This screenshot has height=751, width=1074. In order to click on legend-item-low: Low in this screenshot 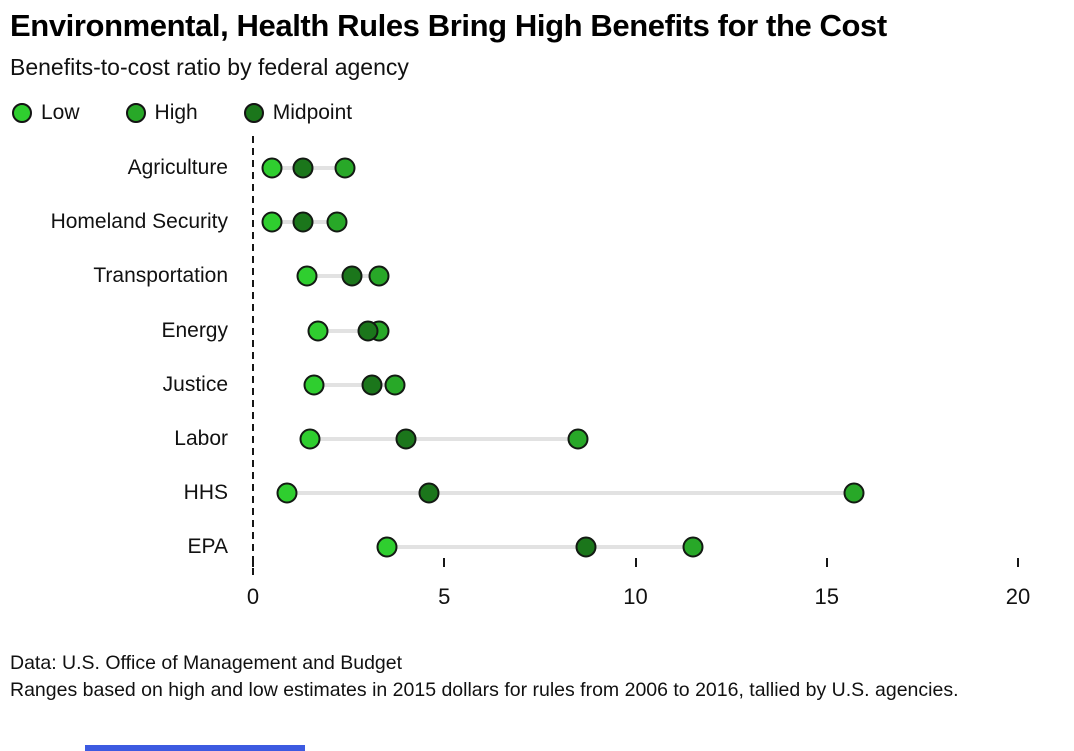, I will do `click(46, 113)`.